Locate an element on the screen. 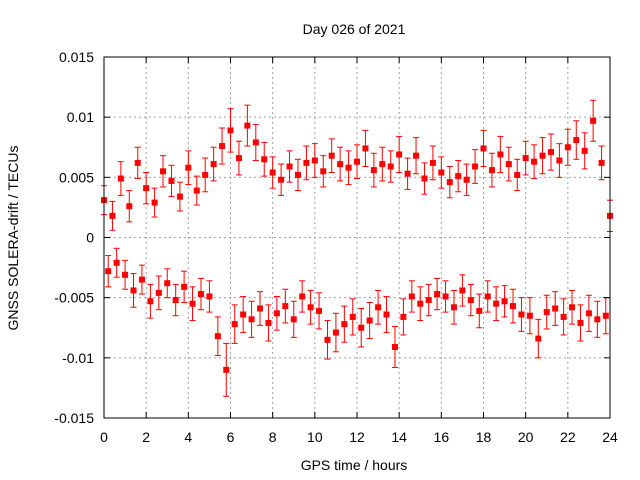 The width and height of the screenshot is (640, 480). x-tick-label: 10 is located at coordinates (315, 437).